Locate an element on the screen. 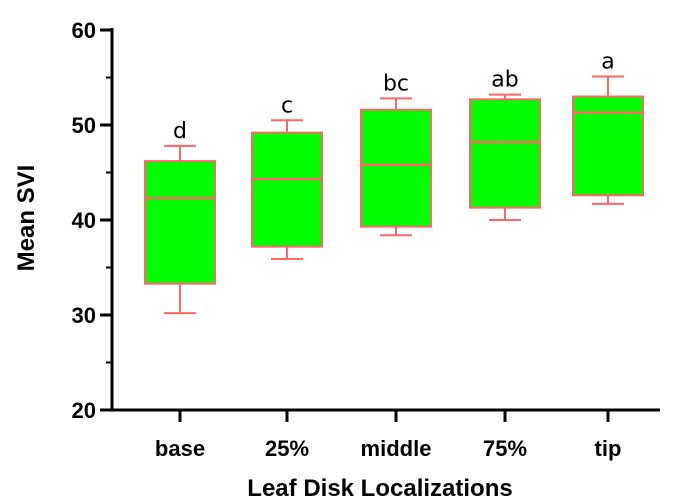 This screenshot has width=673, height=501. x-tick-label: tip is located at coordinates (608, 448).